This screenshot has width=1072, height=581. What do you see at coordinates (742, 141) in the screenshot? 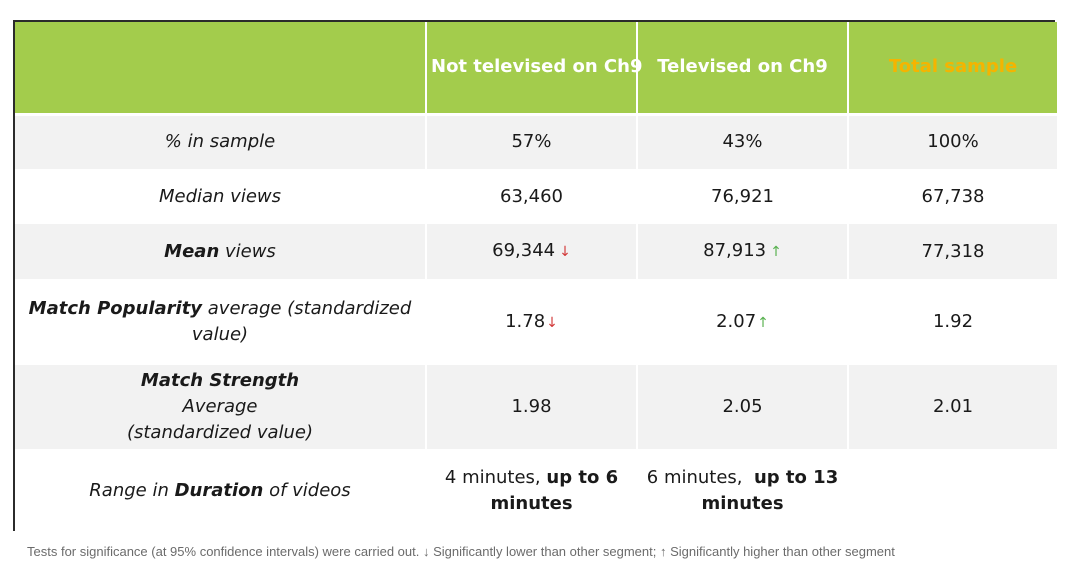
I see `cell-televised: 43%` at bounding box center [742, 141].